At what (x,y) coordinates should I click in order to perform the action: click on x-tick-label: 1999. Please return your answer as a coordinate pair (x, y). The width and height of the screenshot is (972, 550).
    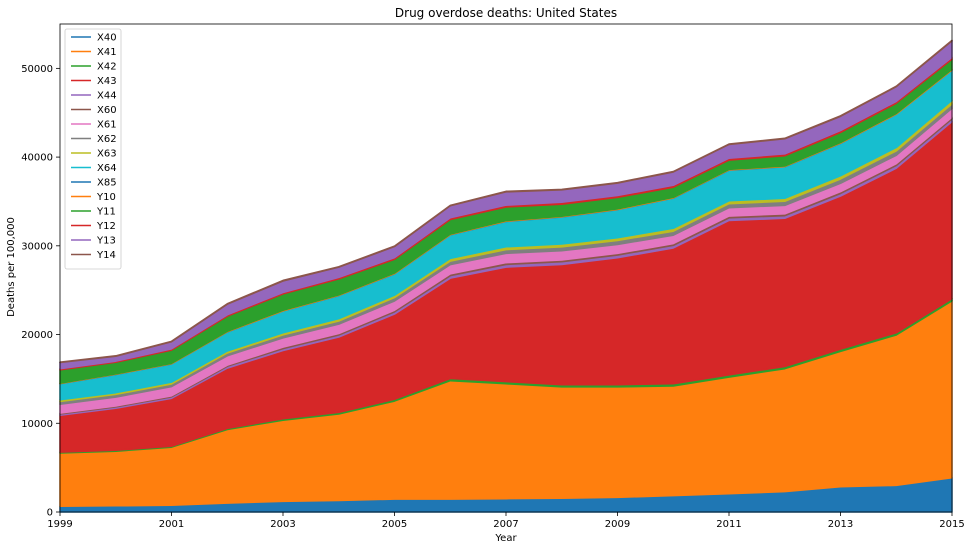
    Looking at the image, I should click on (59, 524).